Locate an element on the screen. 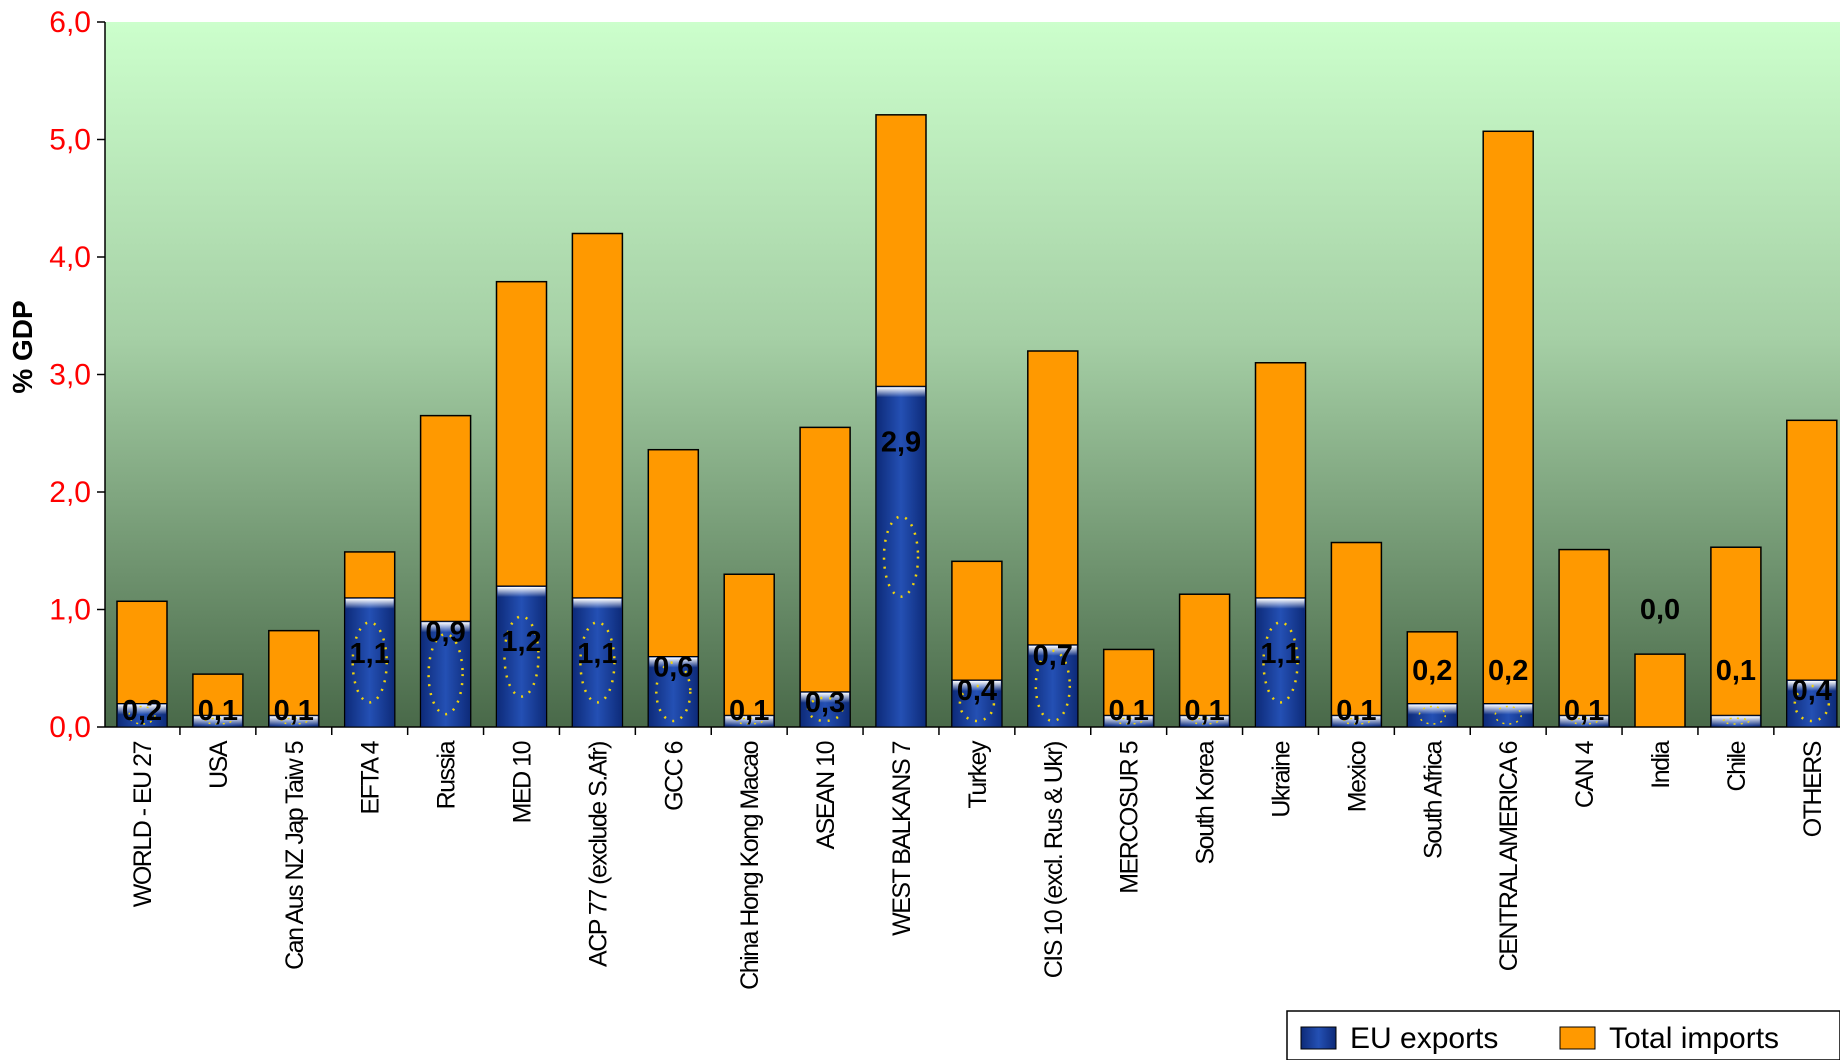 This screenshot has width=1840, height=1060. x-tick-label: USA is located at coordinates (219, 764).